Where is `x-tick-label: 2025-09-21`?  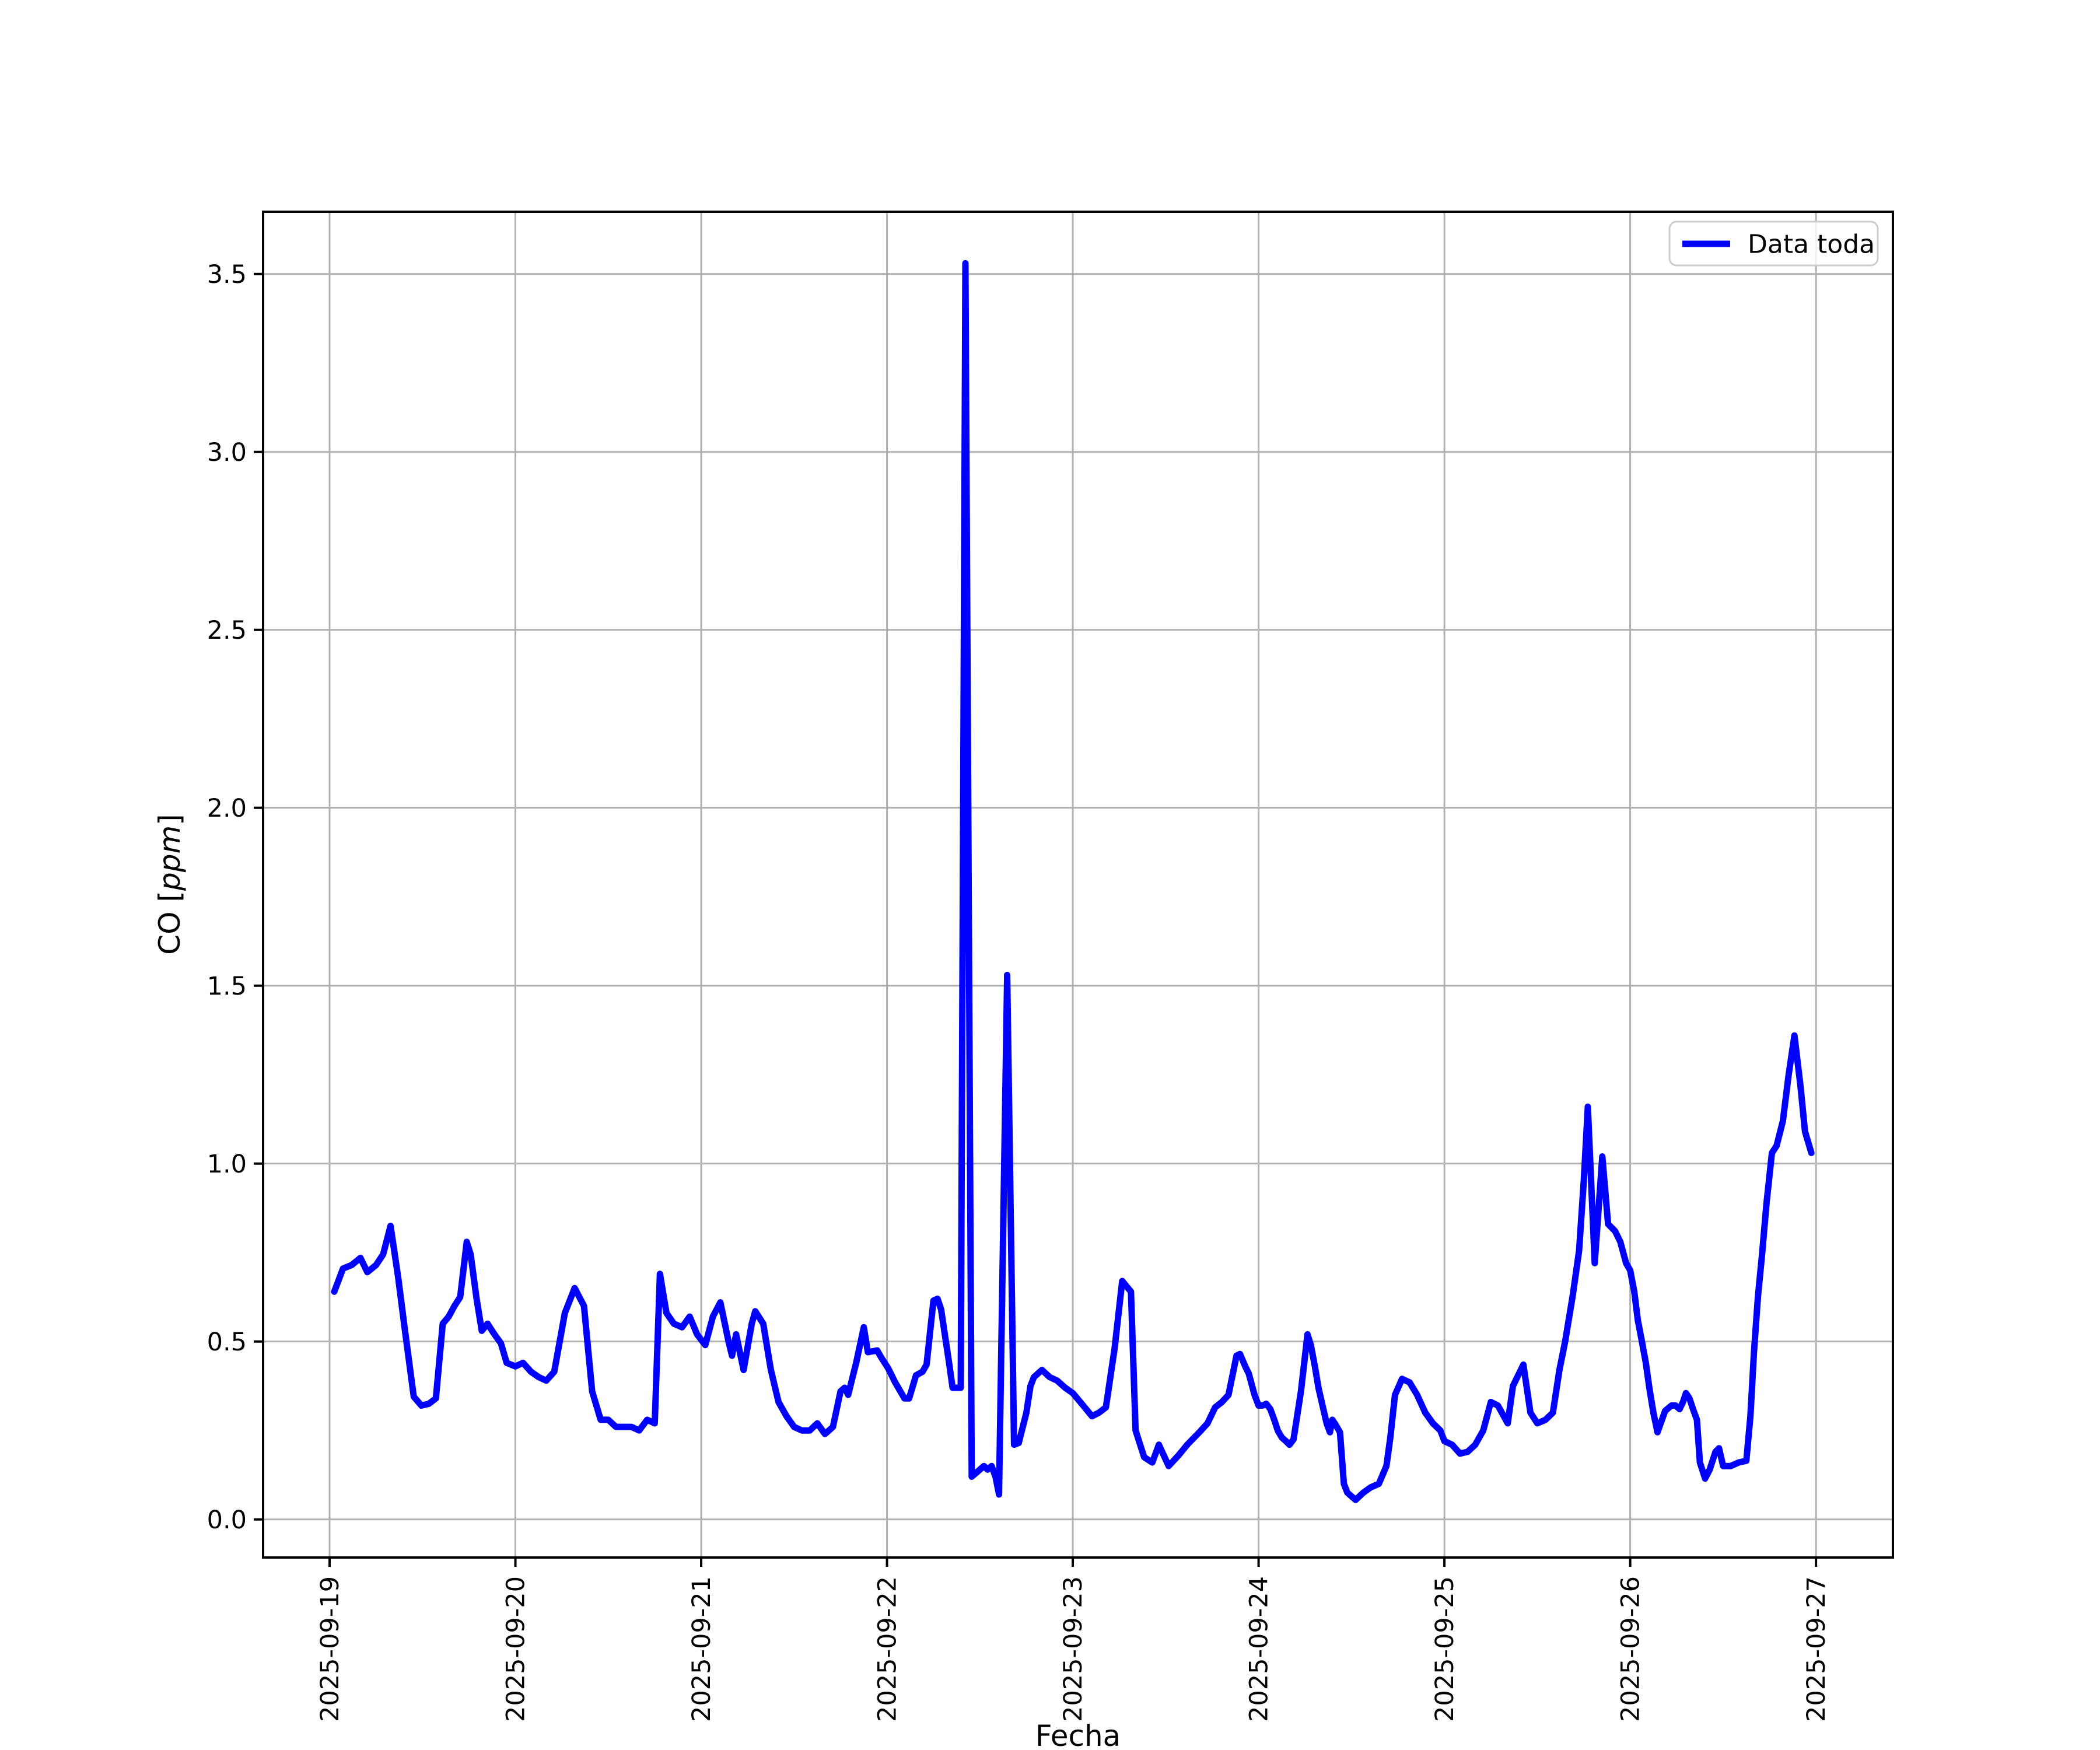
x-tick-label: 2025-09-21 is located at coordinates (701, 1649).